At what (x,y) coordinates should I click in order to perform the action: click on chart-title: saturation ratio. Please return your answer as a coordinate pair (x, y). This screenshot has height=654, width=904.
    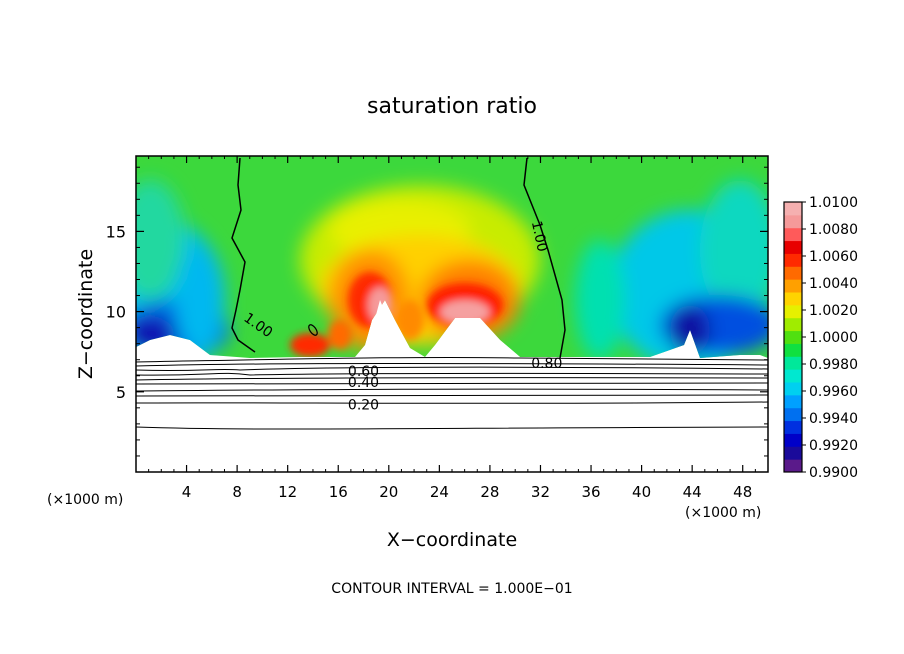
    Looking at the image, I should click on (452, 106).